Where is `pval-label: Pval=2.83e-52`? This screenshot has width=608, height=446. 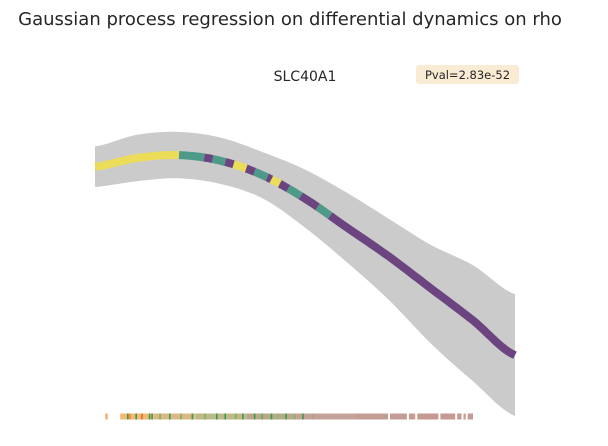 pval-label: Pval=2.83e-52 is located at coordinates (467, 75).